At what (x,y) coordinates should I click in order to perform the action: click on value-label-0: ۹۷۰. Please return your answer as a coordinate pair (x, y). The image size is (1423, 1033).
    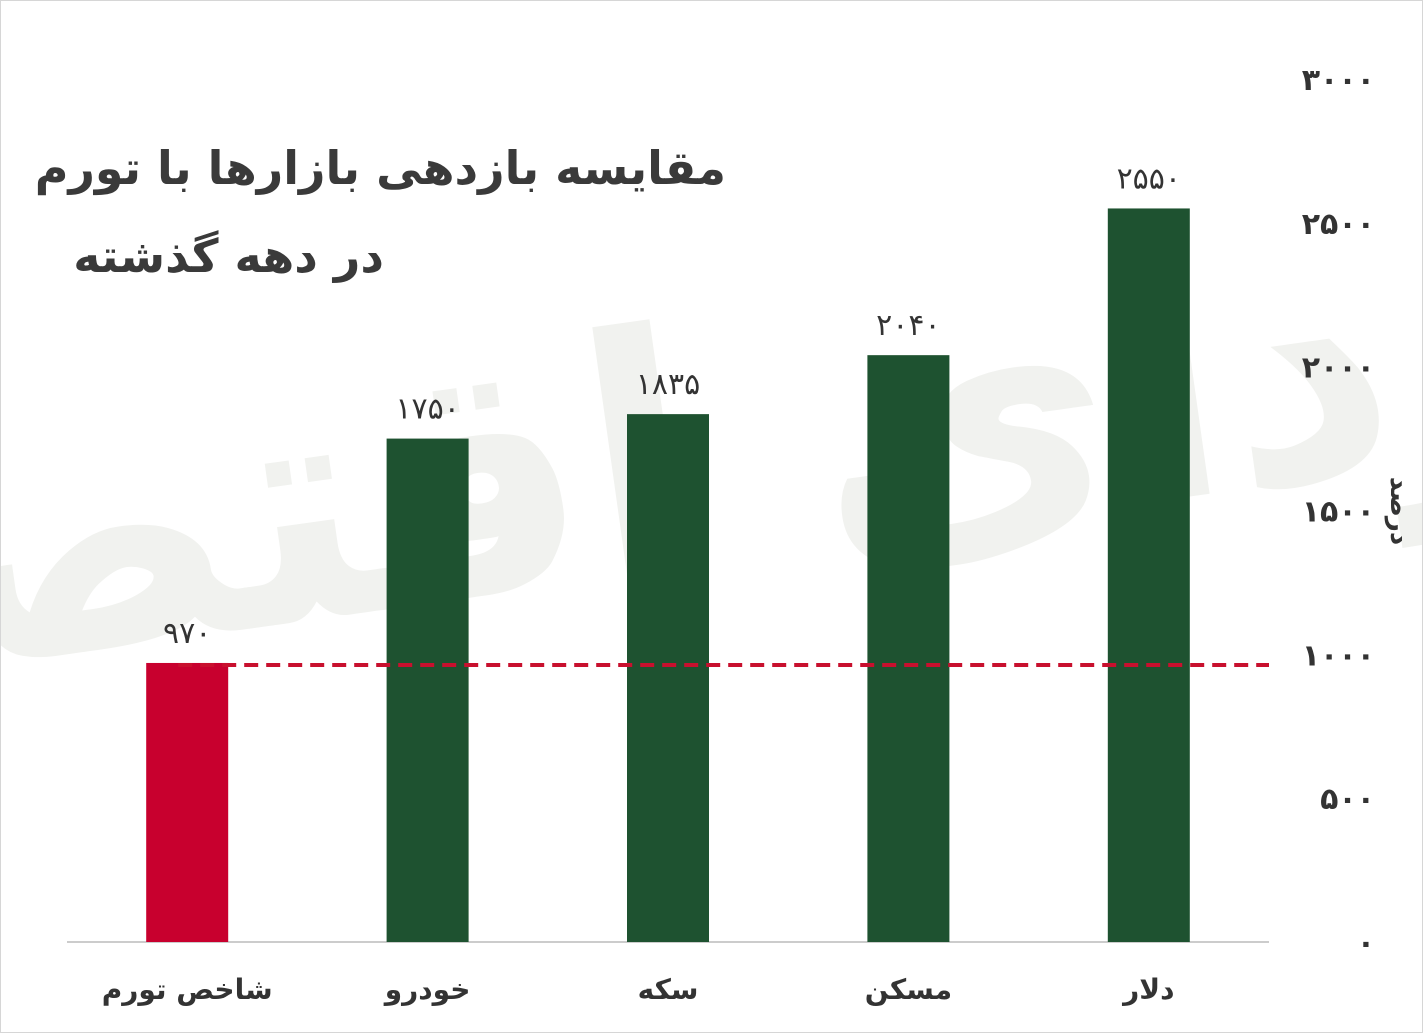
    Looking at the image, I should click on (187, 633).